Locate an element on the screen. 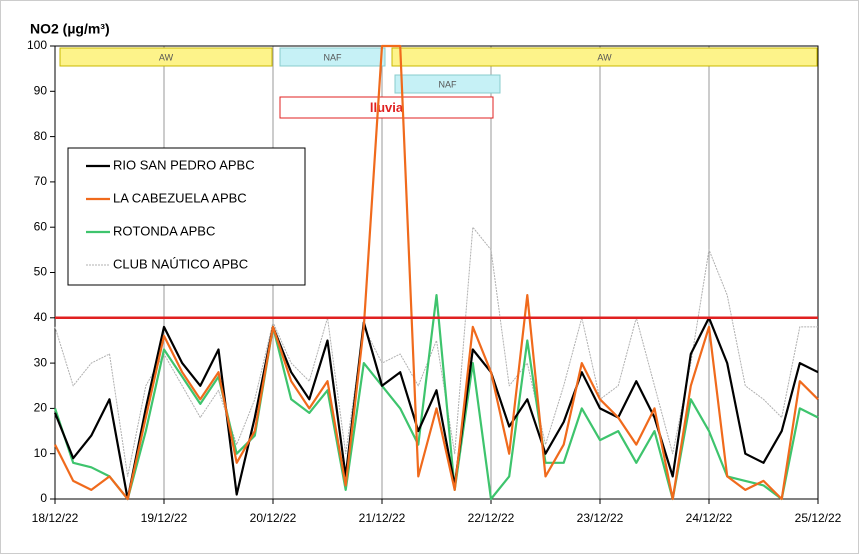  y-tick-label: 50 is located at coordinates (41, 272).